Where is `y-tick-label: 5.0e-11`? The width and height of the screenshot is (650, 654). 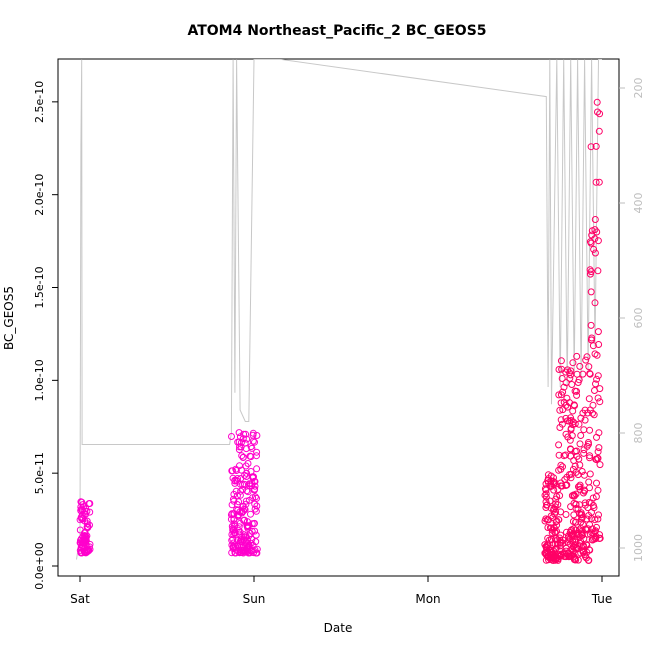
y-tick-label: 5.0e-11 is located at coordinates (39, 473).